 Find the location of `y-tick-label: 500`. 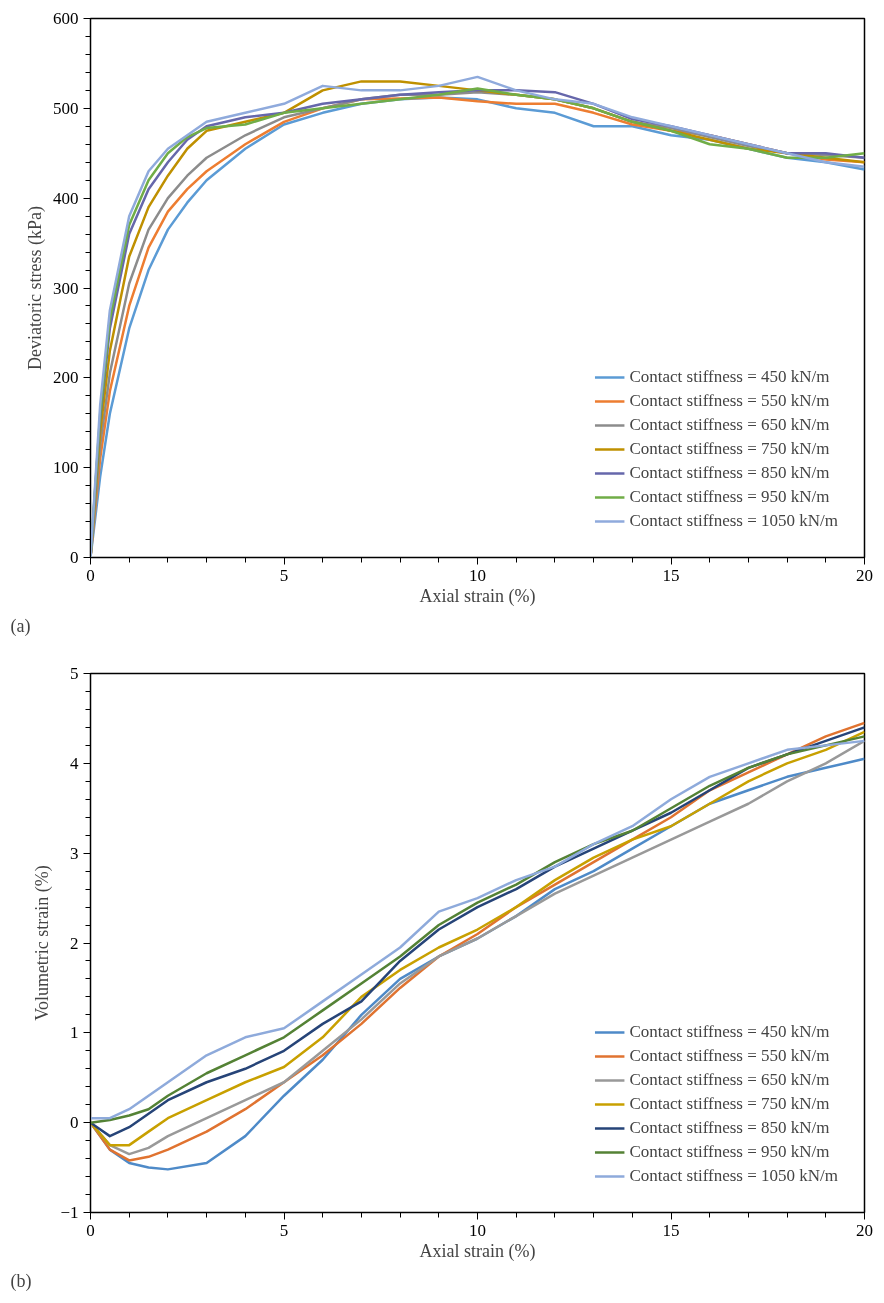

y-tick-label: 500 is located at coordinates (66, 108).